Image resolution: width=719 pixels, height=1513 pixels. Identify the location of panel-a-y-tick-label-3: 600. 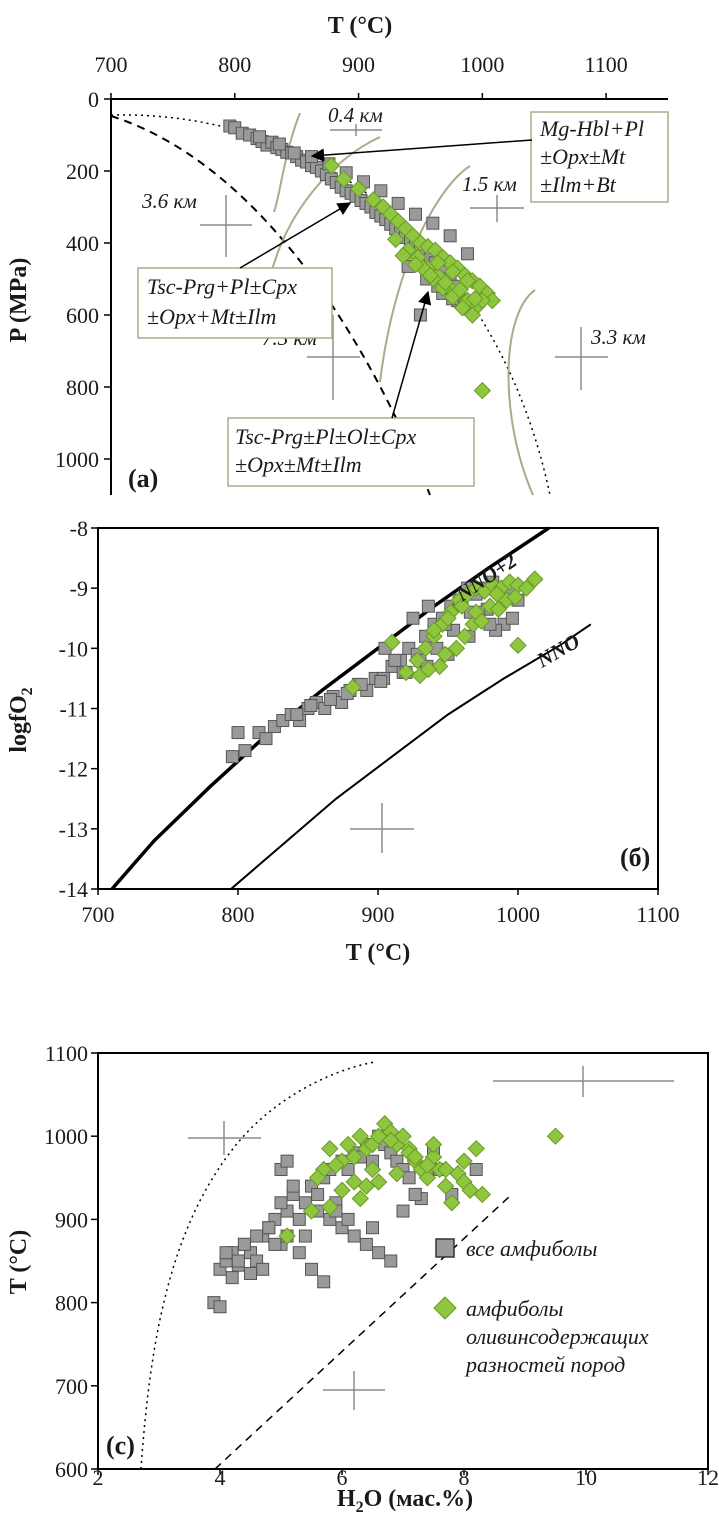
(82, 315).